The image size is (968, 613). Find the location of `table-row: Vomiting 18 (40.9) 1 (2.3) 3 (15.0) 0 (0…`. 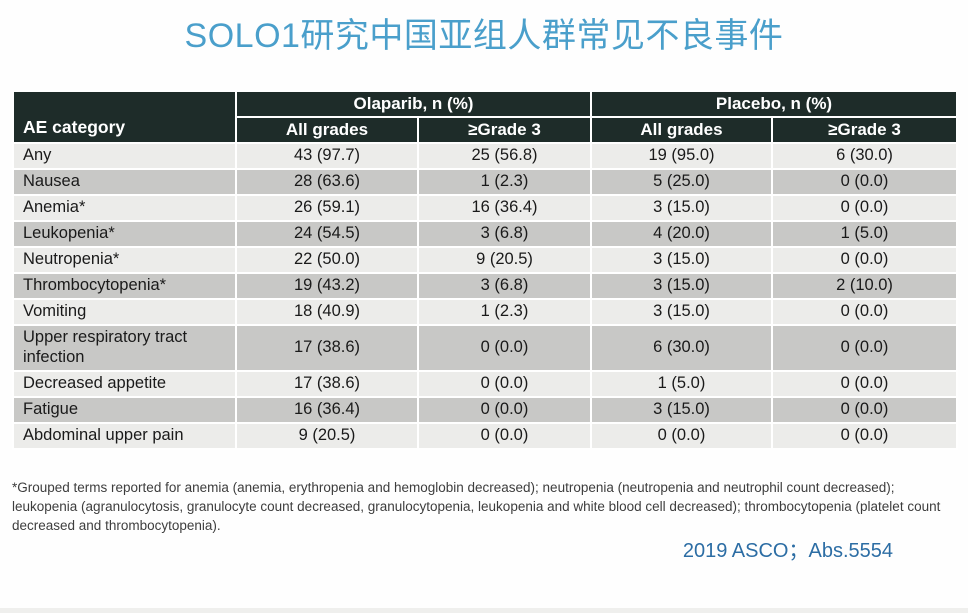

table-row: Vomiting 18 (40.9) 1 (2.3) 3 (15.0) 0 (0… is located at coordinates (485, 312).